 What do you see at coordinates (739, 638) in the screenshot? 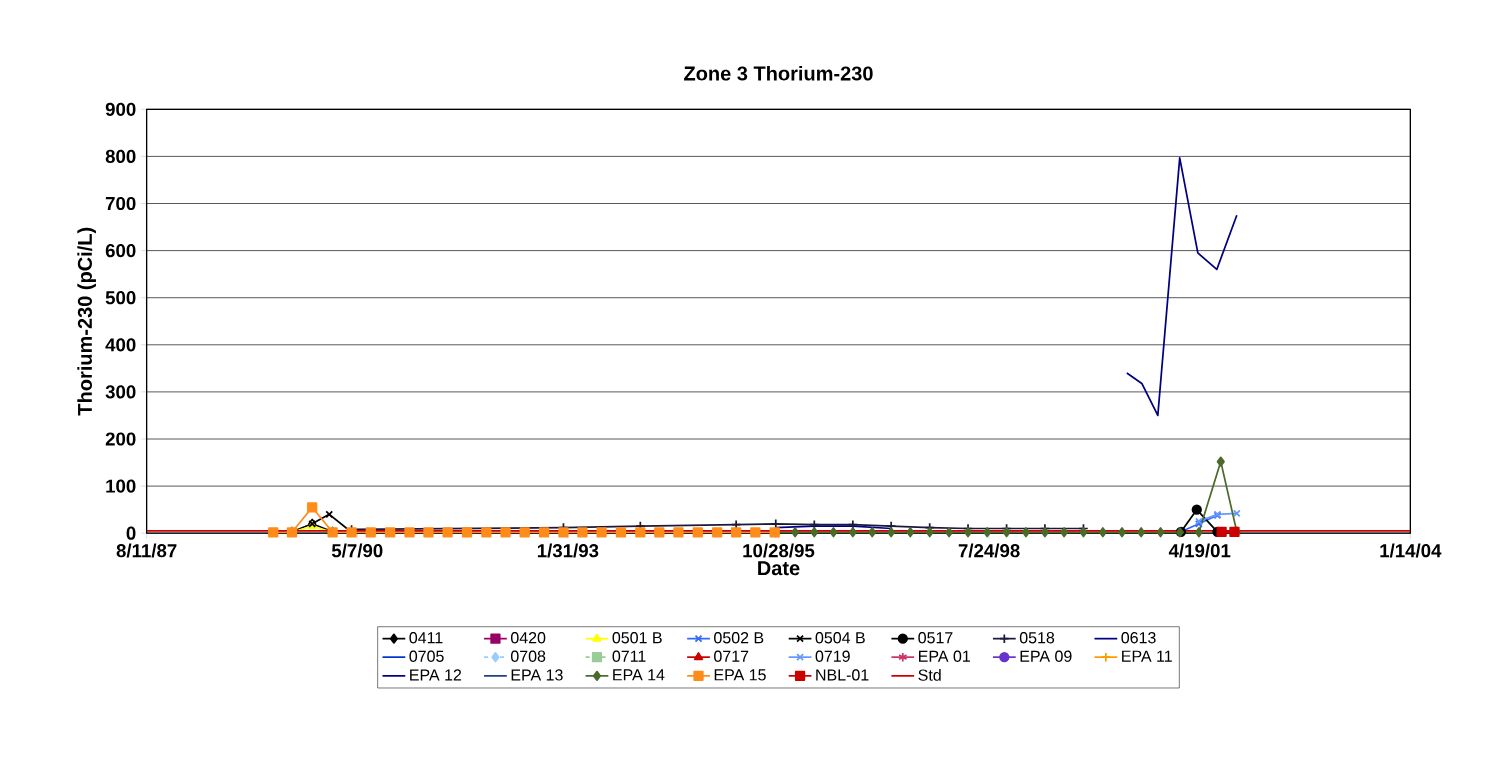
I see `legend-label: 0502 B` at bounding box center [739, 638].